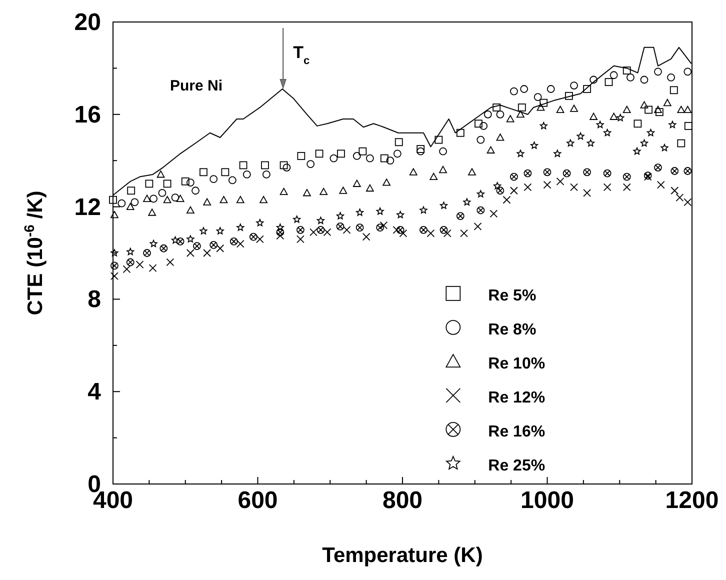 Image resolution: width=726 pixels, height=580 pixels. I want to click on legend-label: Re 5%, so click(512, 295).